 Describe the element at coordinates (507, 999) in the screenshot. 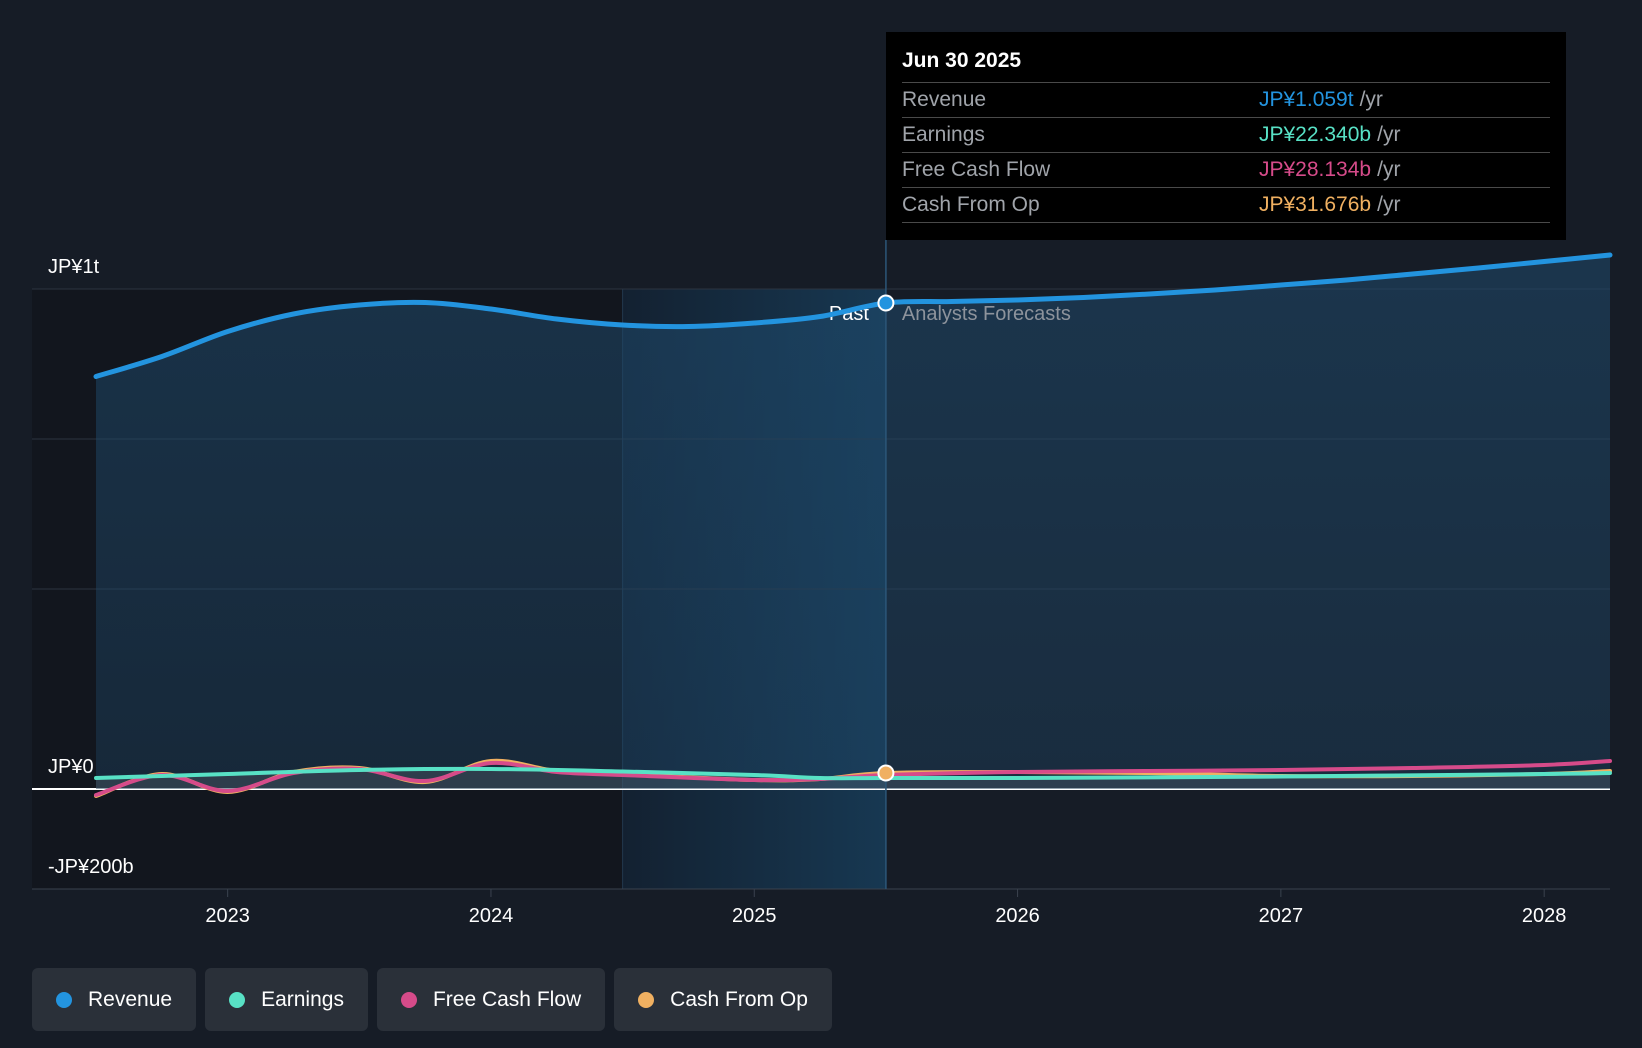

I see `legend-label: Free Cash Flow` at that location.